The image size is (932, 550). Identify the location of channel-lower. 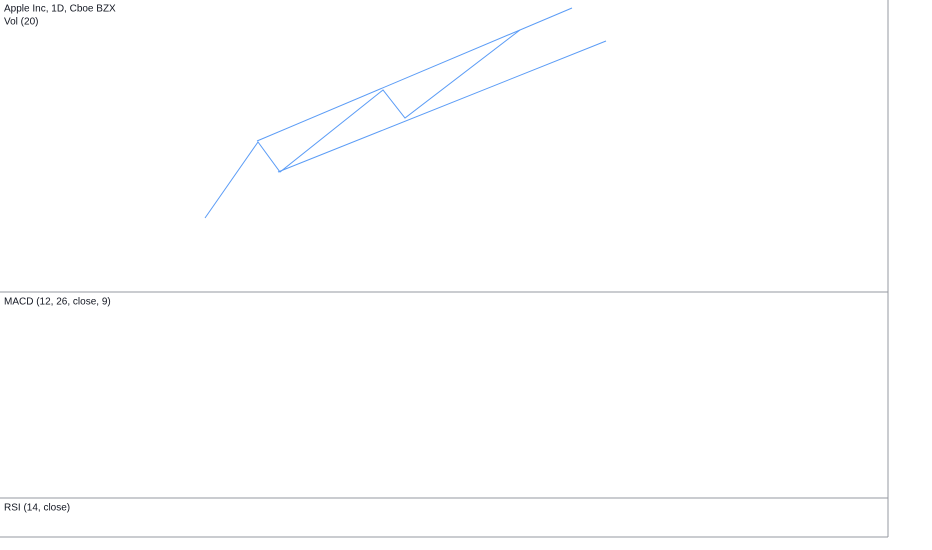
(442, 106).